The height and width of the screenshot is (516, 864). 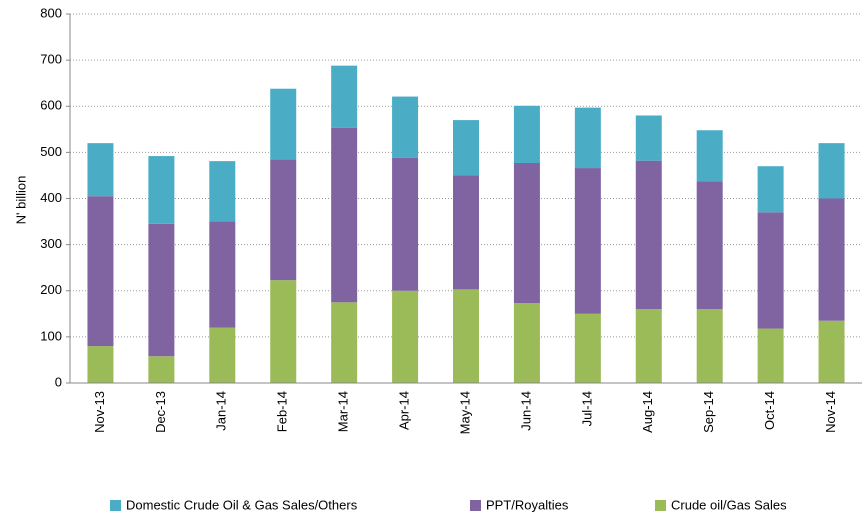 I want to click on y-tick-label: 500, so click(x=51, y=151).